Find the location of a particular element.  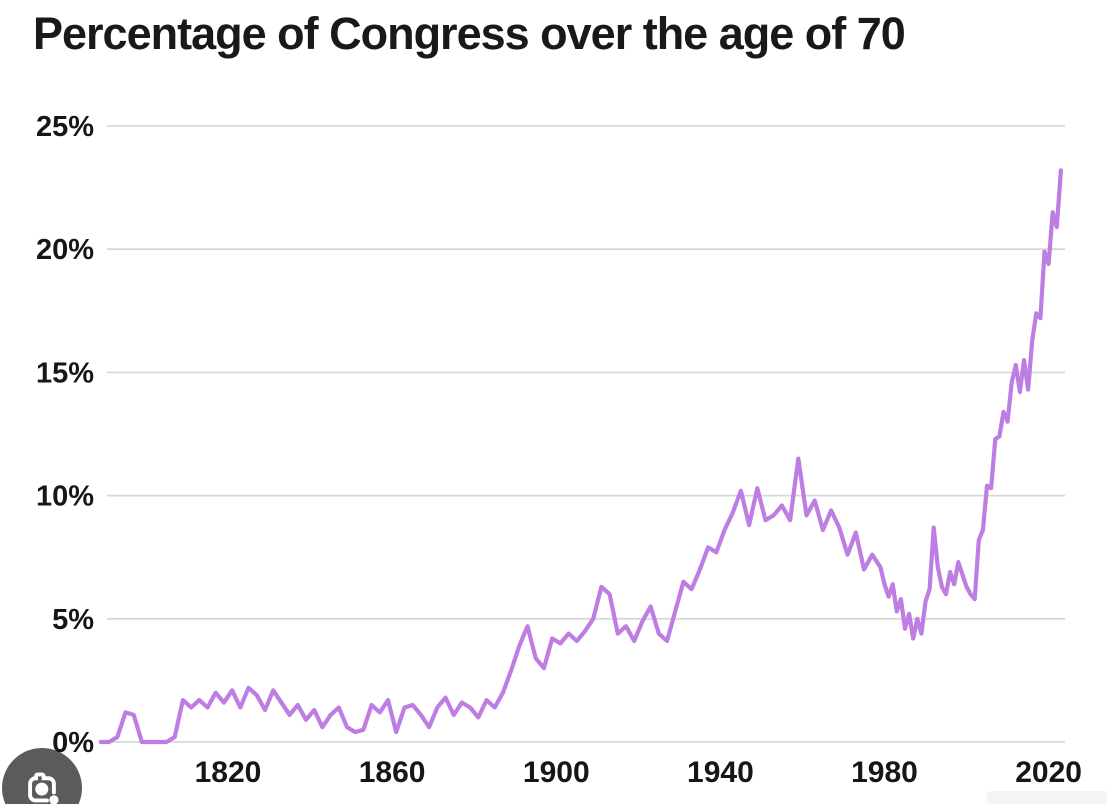

x-tick-label: 1940 is located at coordinates (720, 772).